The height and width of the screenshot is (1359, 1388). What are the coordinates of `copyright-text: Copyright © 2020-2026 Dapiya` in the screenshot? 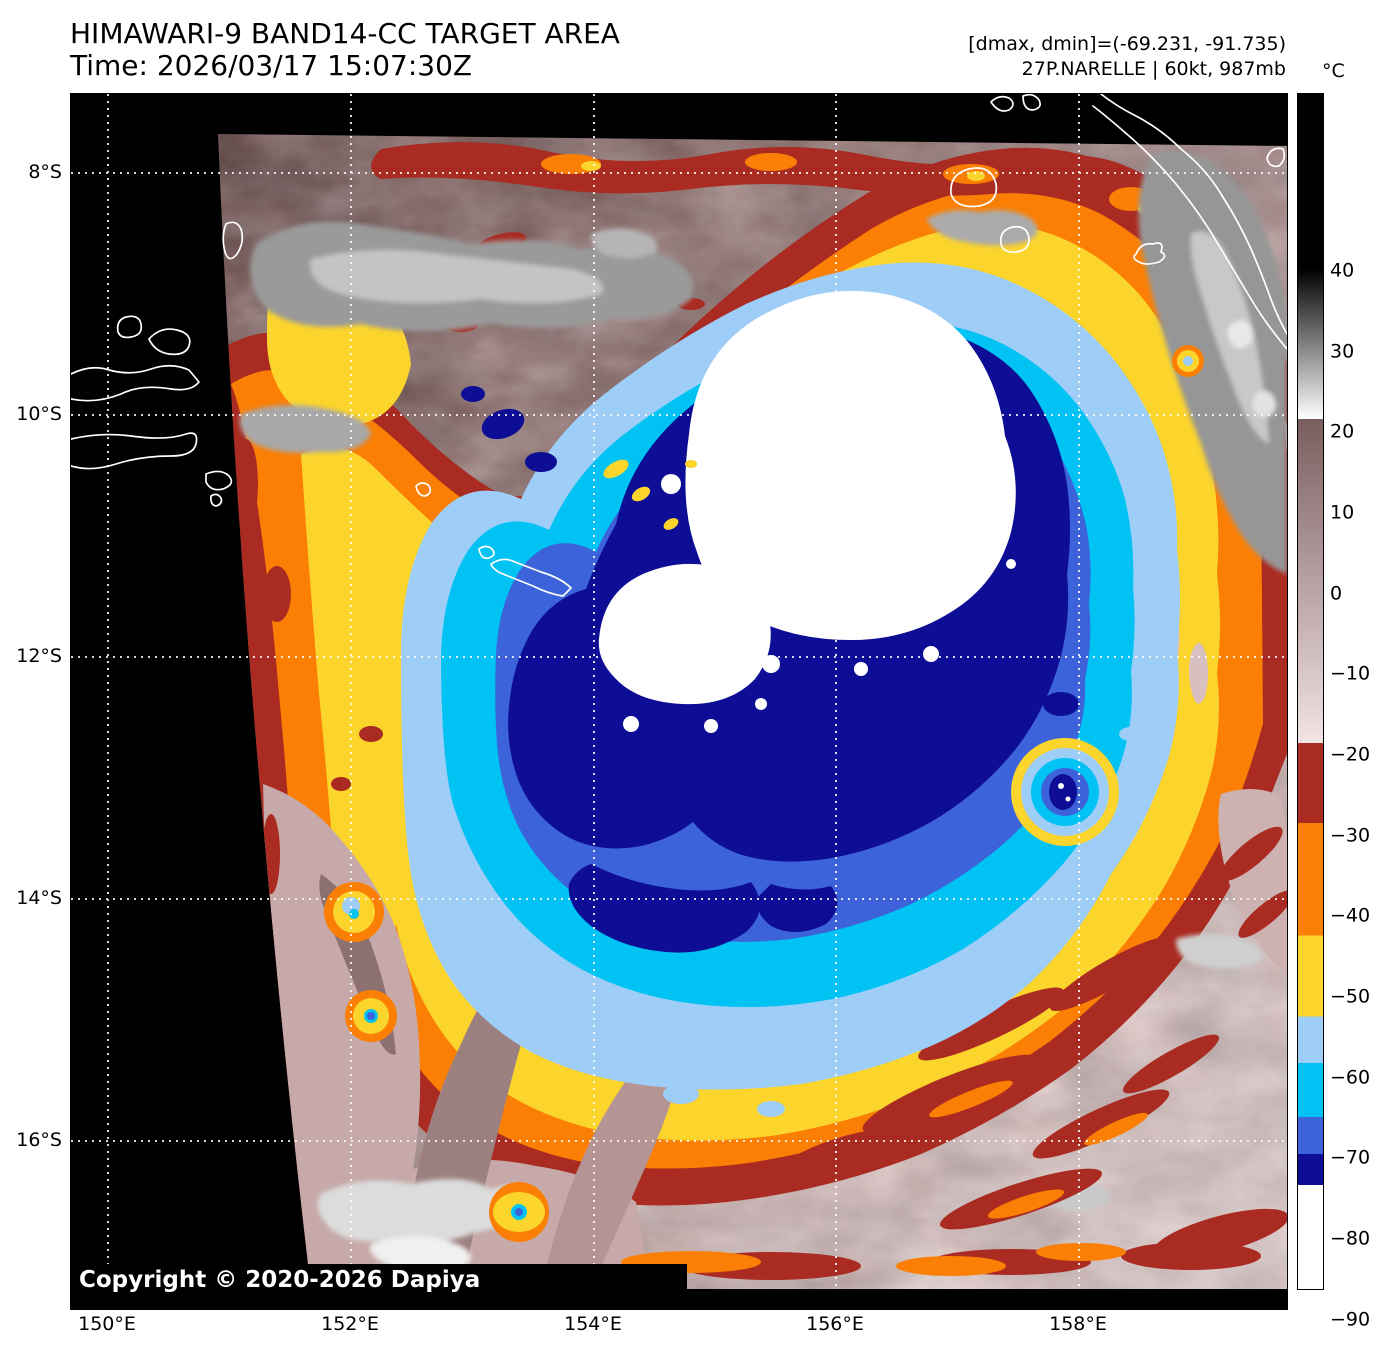 It's located at (279, 1280).